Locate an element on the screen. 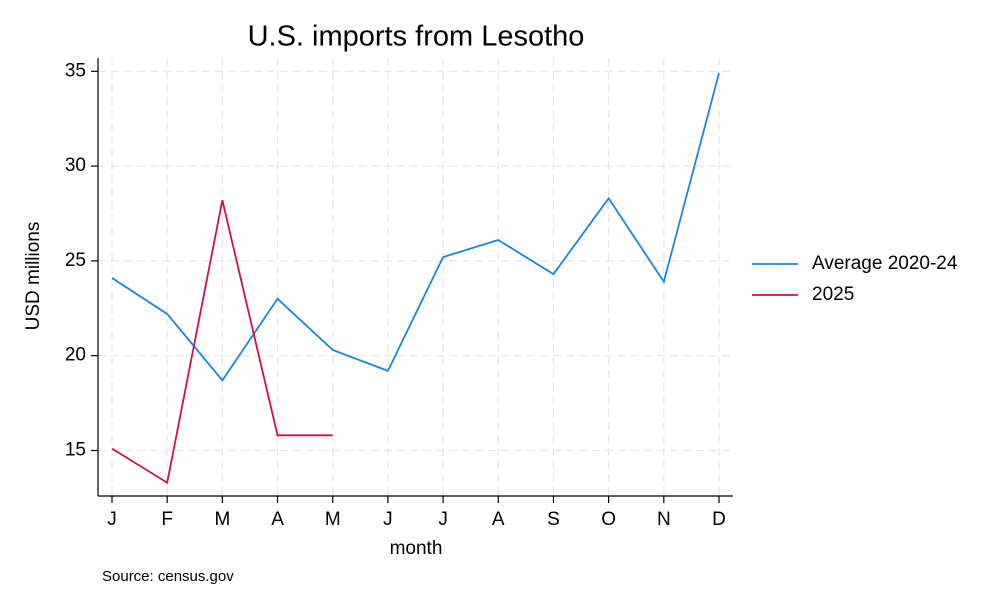 This screenshot has width=1000, height=605. y-tick-label: 25 is located at coordinates (75, 260).